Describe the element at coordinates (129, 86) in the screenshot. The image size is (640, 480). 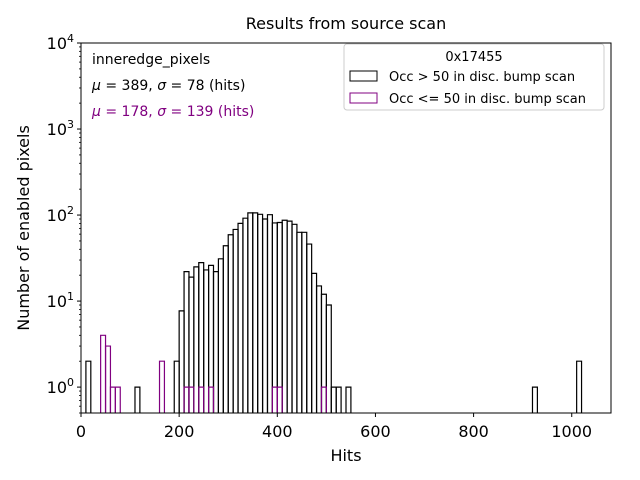
I see `annotation-stats-1-mu-value: = 389,` at that location.